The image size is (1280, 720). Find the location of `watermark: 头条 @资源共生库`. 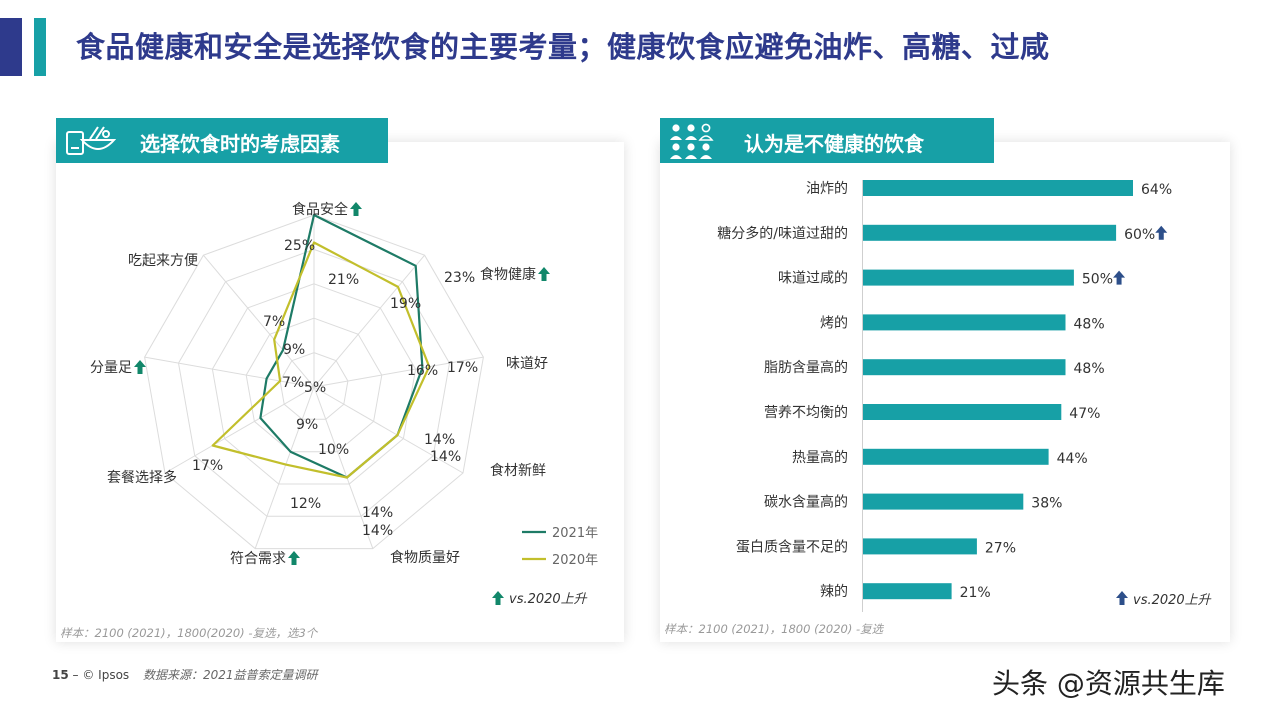

watermark: 头条 @资源共生库 is located at coordinates (1108, 683).